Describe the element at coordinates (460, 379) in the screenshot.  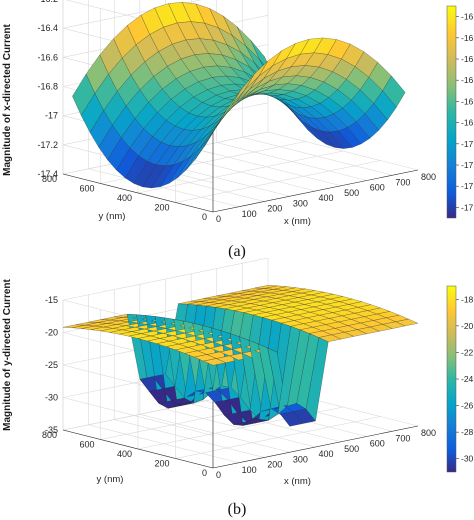
I see `panel-b-colorbar: -18 -20 -22 -24 -26 -28 -30` at that location.